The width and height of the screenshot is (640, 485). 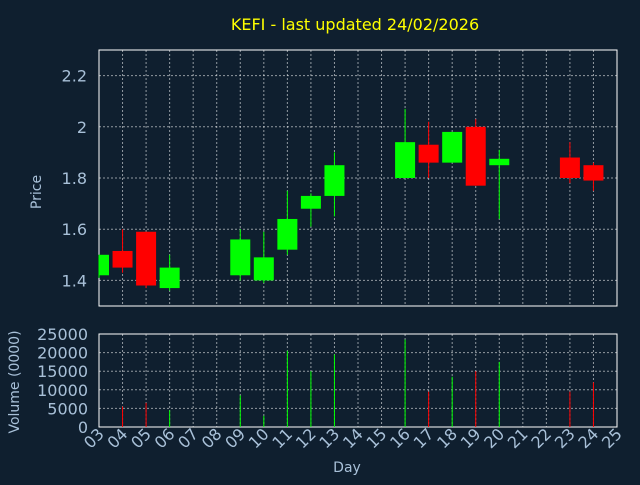 I want to click on volume-tick-label: 15000, so click(x=62, y=371).